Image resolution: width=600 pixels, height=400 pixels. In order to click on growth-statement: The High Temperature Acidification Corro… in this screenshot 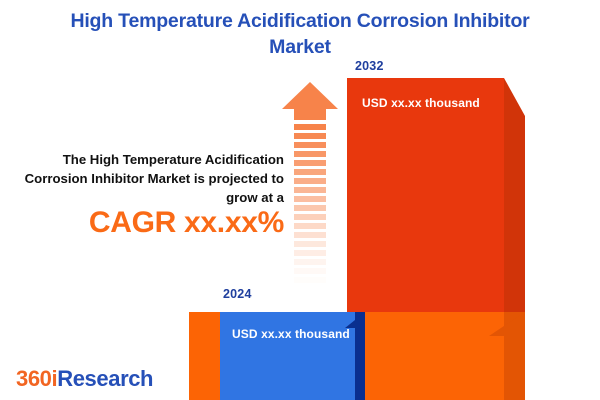, I will do `click(154, 178)`.